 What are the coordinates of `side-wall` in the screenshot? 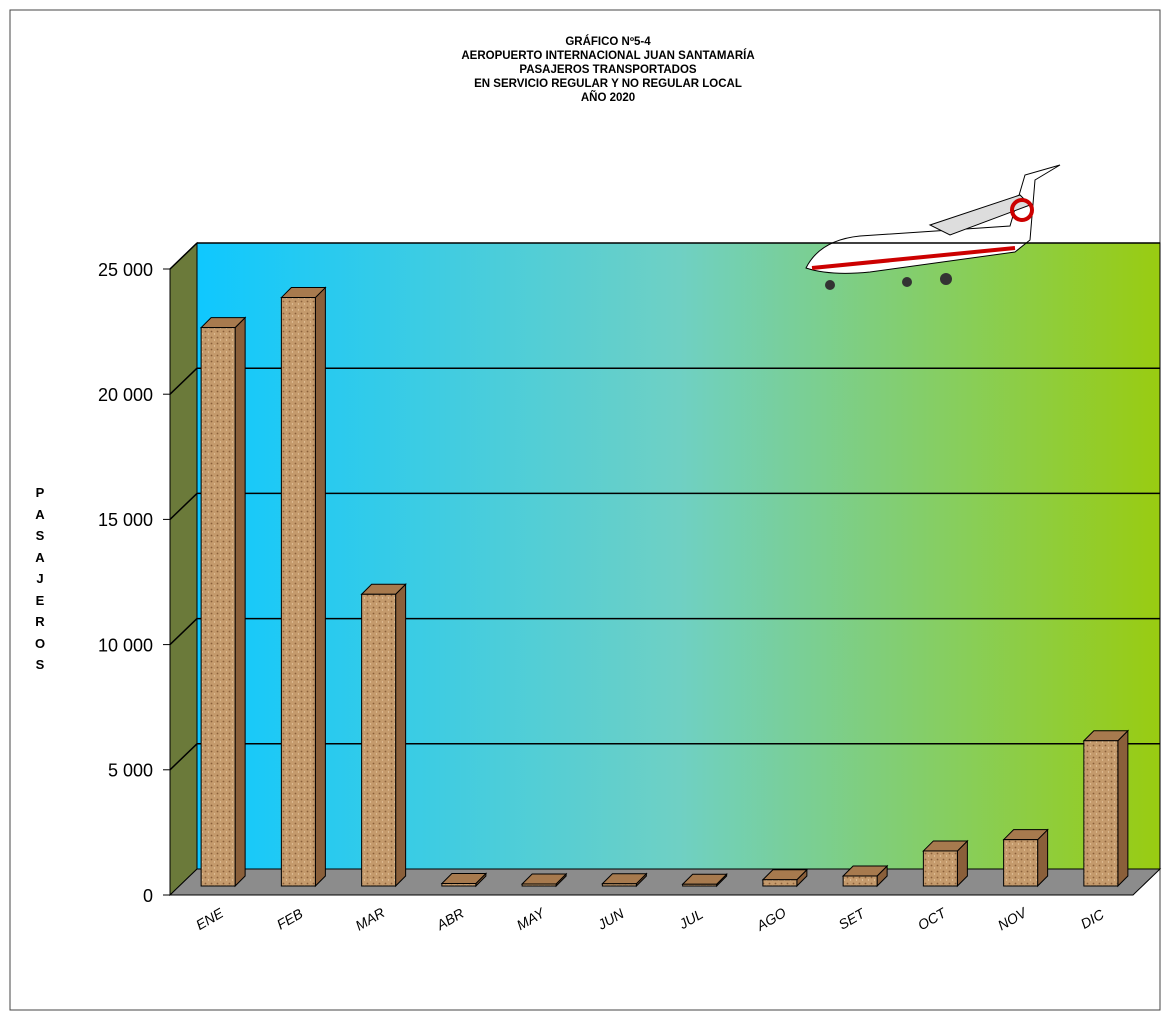 It's located at (183, 569).